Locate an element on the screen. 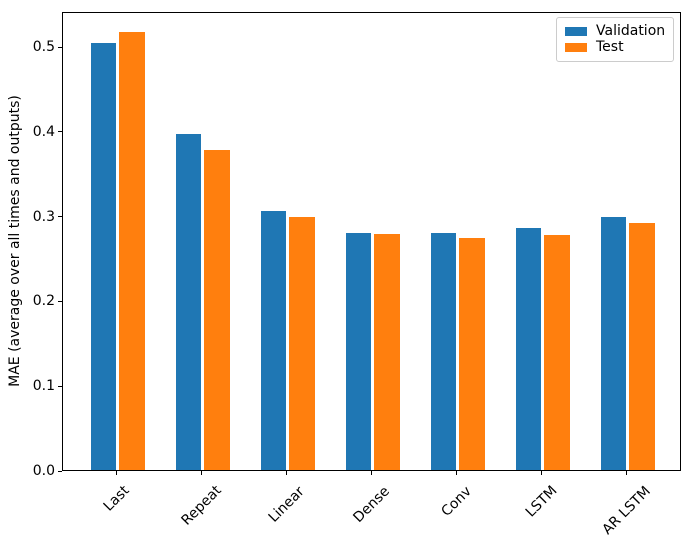 This screenshot has width=691, height=544. x-tick-label-repeat: Repeat is located at coordinates (201, 506).